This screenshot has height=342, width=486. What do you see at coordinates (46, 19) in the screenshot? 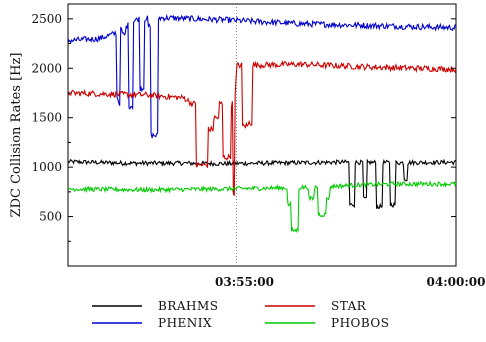
I see `y-tick-label-2500: 2500` at bounding box center [46, 19].